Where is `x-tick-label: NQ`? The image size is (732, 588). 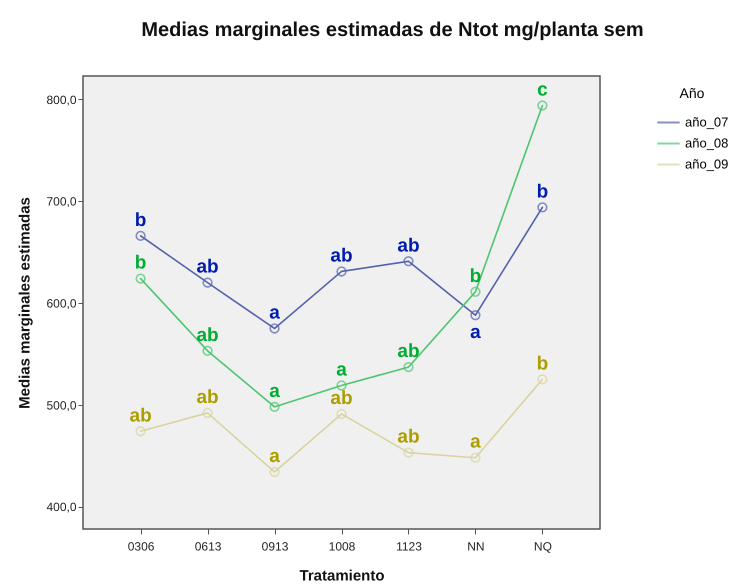 x-tick-label: NQ is located at coordinates (543, 547).